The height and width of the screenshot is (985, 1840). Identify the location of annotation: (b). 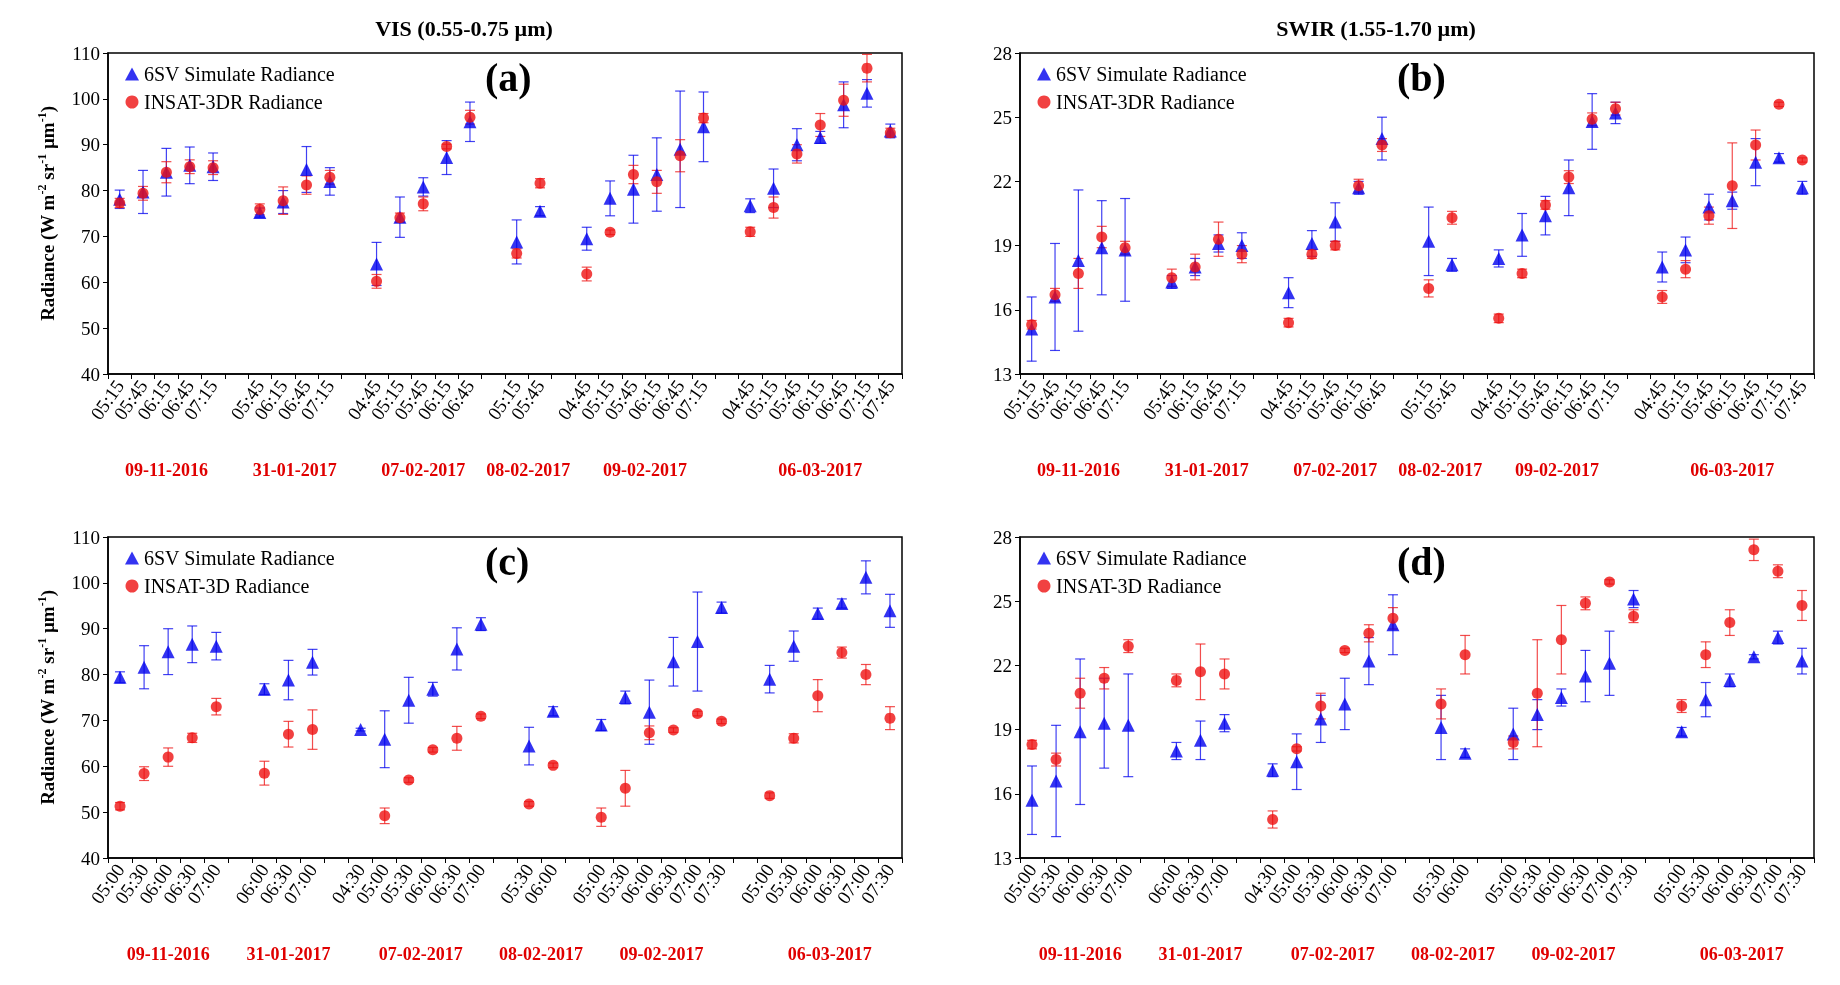
(1421, 77).